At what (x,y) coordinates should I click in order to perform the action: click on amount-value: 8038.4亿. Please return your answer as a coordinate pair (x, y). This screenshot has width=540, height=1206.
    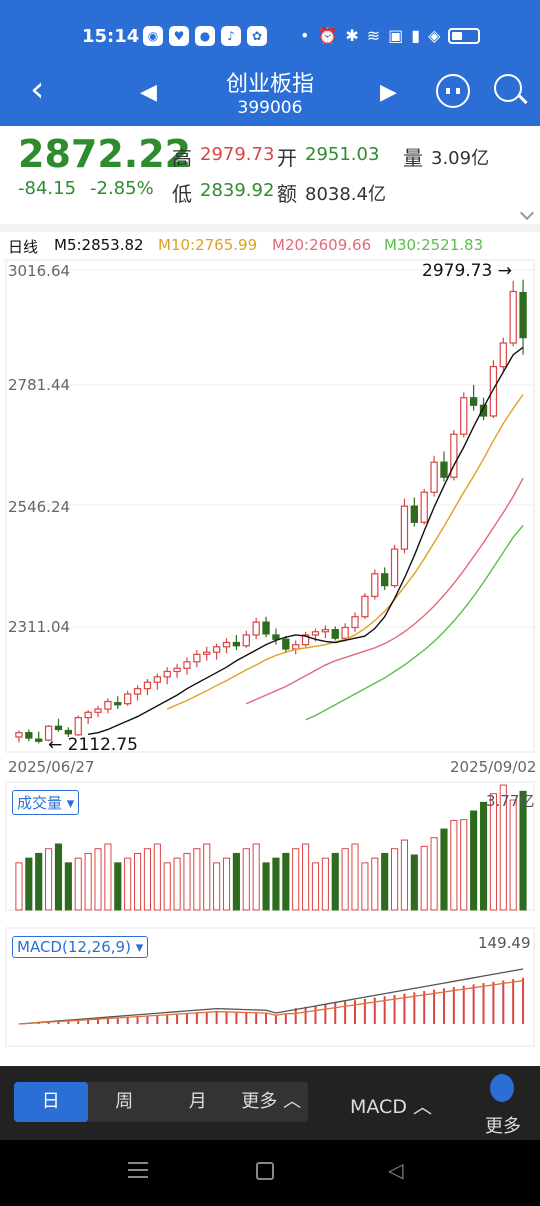
    Looking at the image, I should click on (345, 194).